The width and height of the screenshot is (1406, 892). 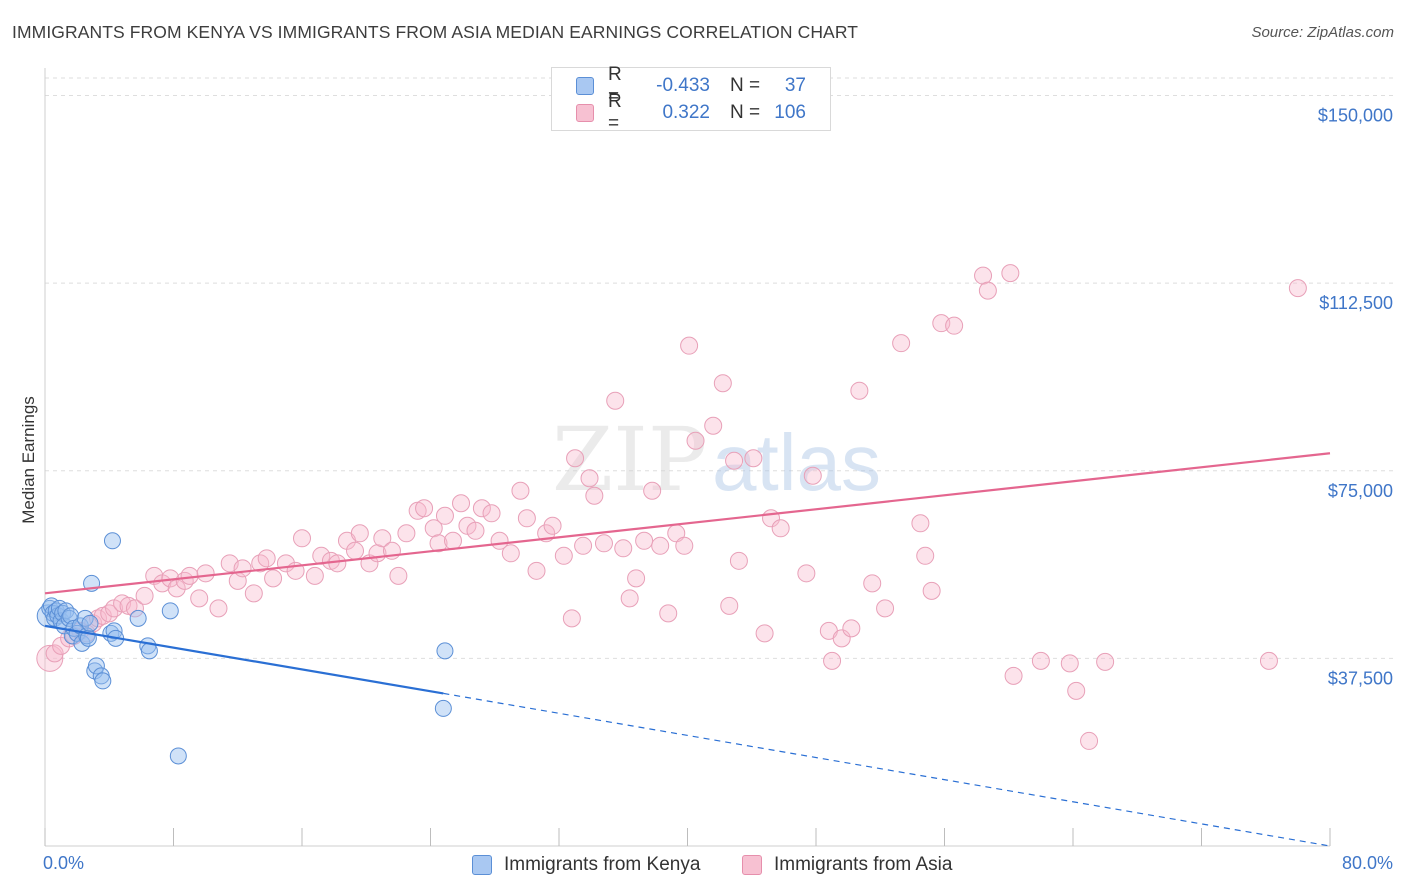 What do you see at coordinates (796, 462) in the screenshot?
I see `watermark-atlas: atlas` at bounding box center [796, 462].